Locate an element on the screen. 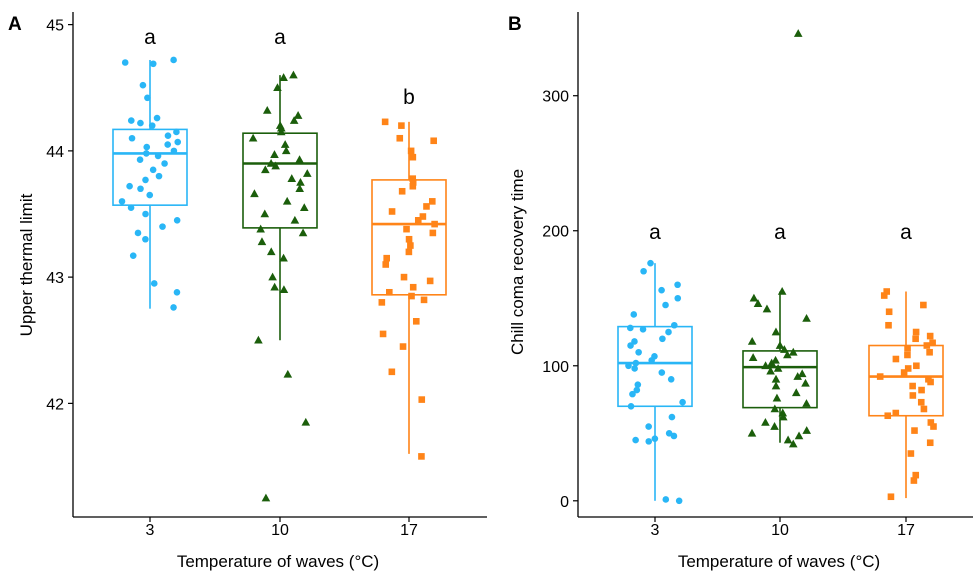 The width and height of the screenshot is (974, 578). y-tick-label: 45 is located at coordinates (55, 26).